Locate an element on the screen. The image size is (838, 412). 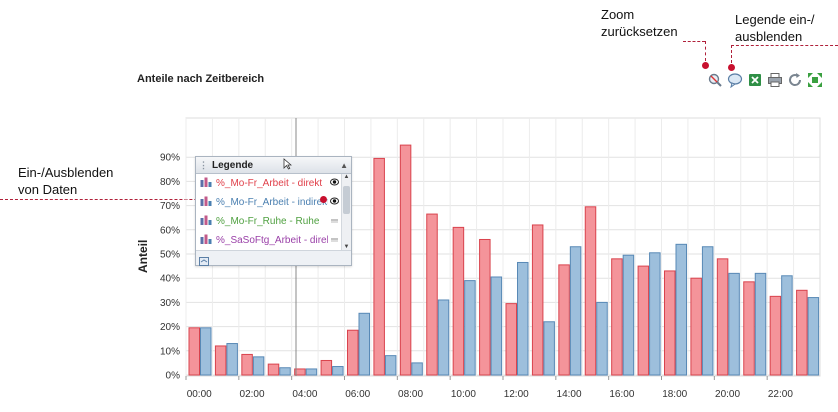
y-tick-label: 40% is located at coordinates (170, 279).